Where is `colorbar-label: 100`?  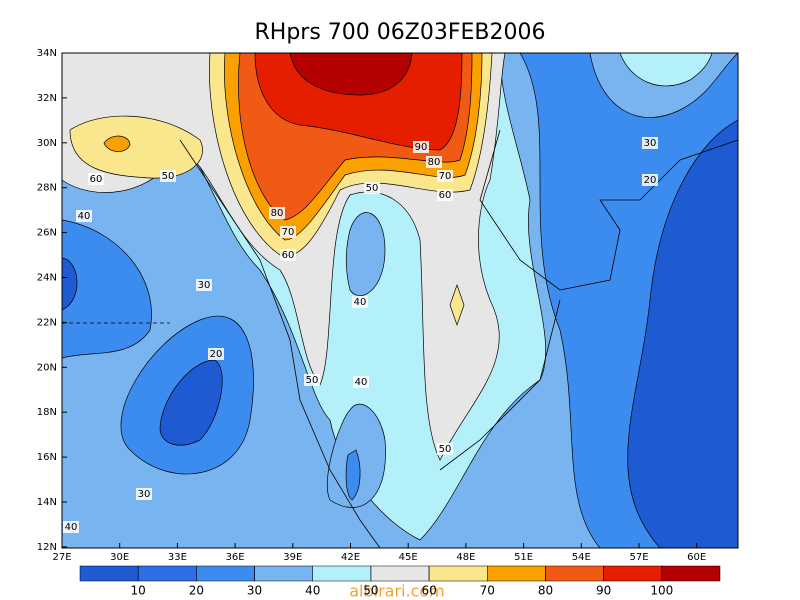
colorbar-label: 100 is located at coordinates (661, 591).